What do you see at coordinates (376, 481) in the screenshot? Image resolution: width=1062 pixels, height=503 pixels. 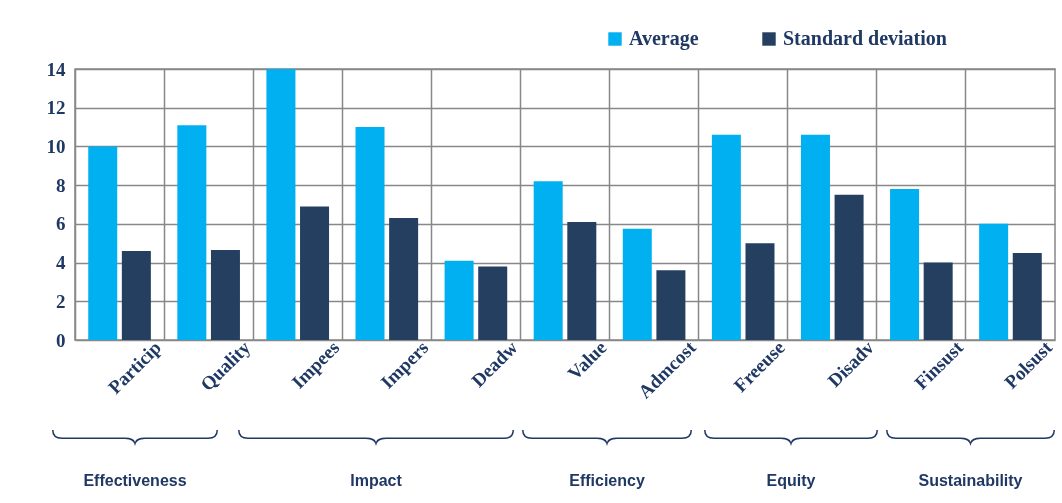 I see `text: Impact` at bounding box center [376, 481].